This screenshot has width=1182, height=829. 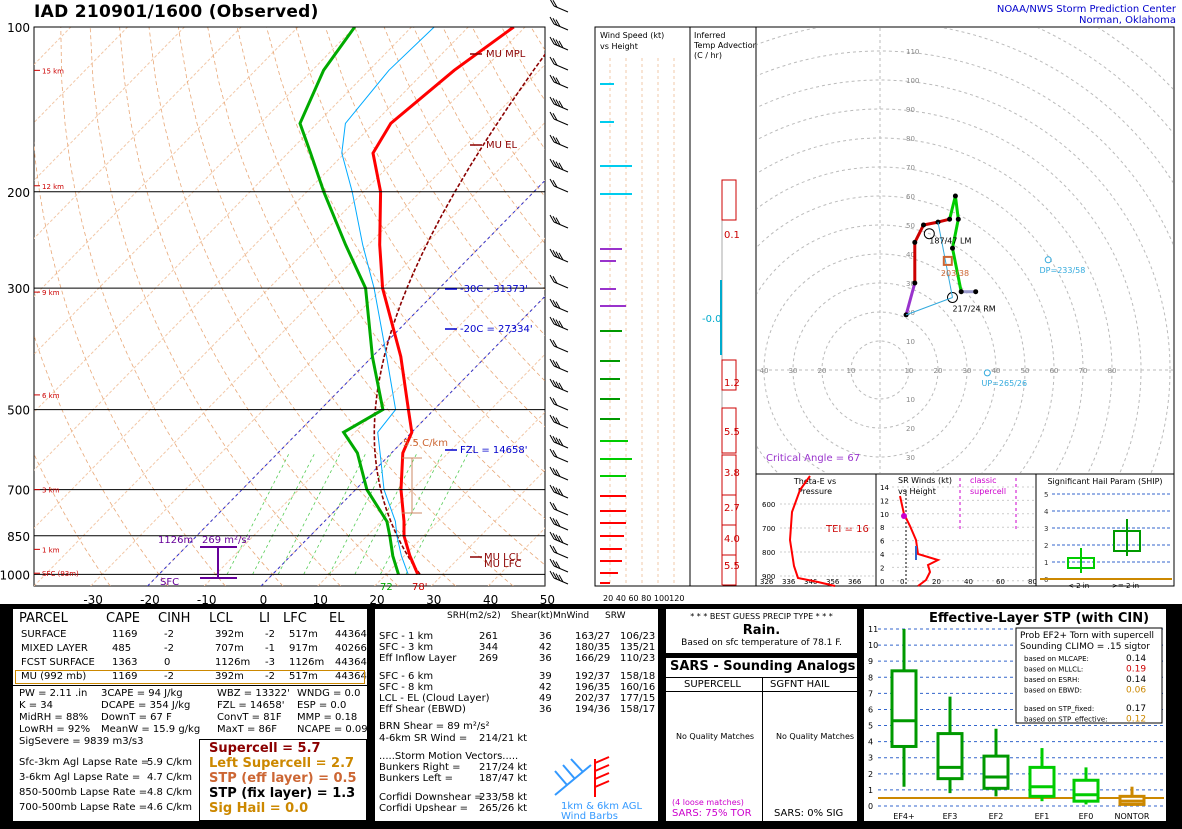 What do you see at coordinates (51, 491) in the screenshot?
I see `height-label: 3 km` at bounding box center [51, 491].